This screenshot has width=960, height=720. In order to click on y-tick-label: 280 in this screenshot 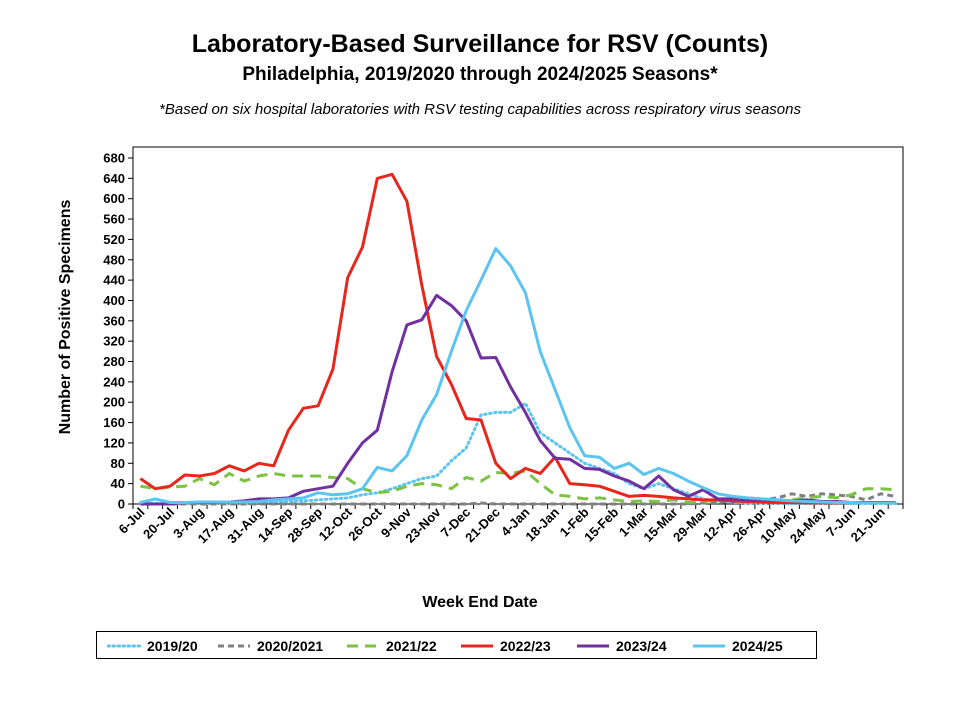, I will do `click(114, 361)`.